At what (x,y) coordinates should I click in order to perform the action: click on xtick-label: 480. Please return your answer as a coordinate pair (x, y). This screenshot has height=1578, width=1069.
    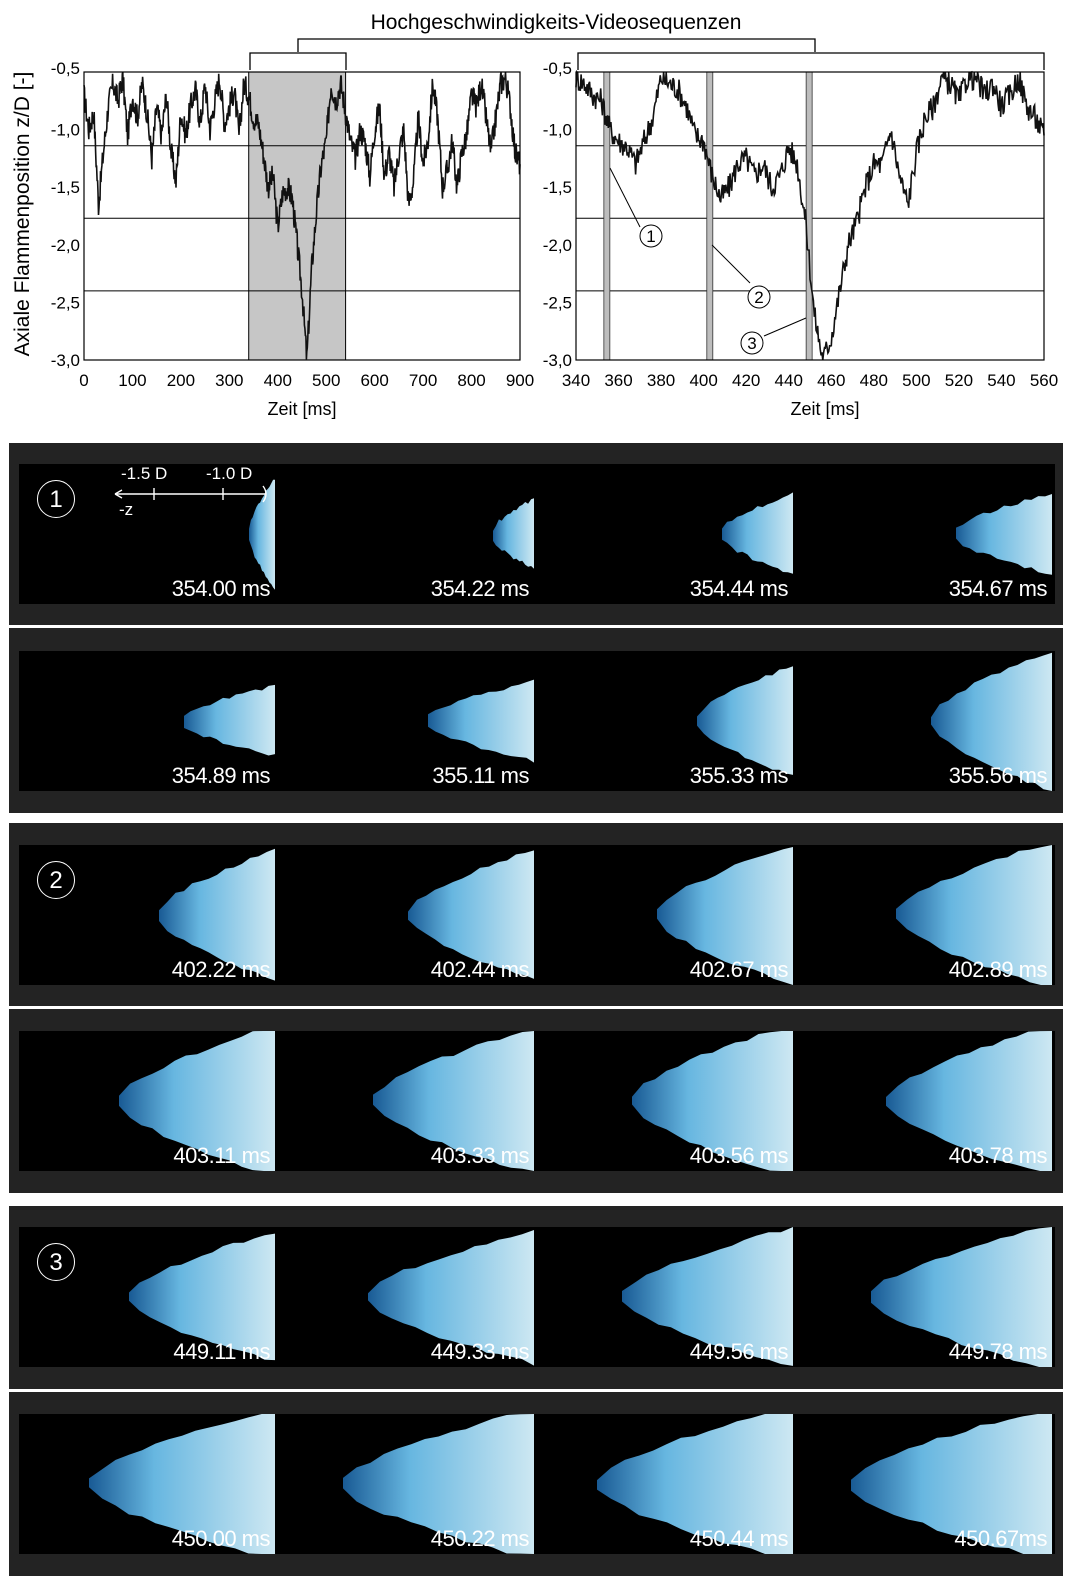
    Looking at the image, I should click on (874, 380).